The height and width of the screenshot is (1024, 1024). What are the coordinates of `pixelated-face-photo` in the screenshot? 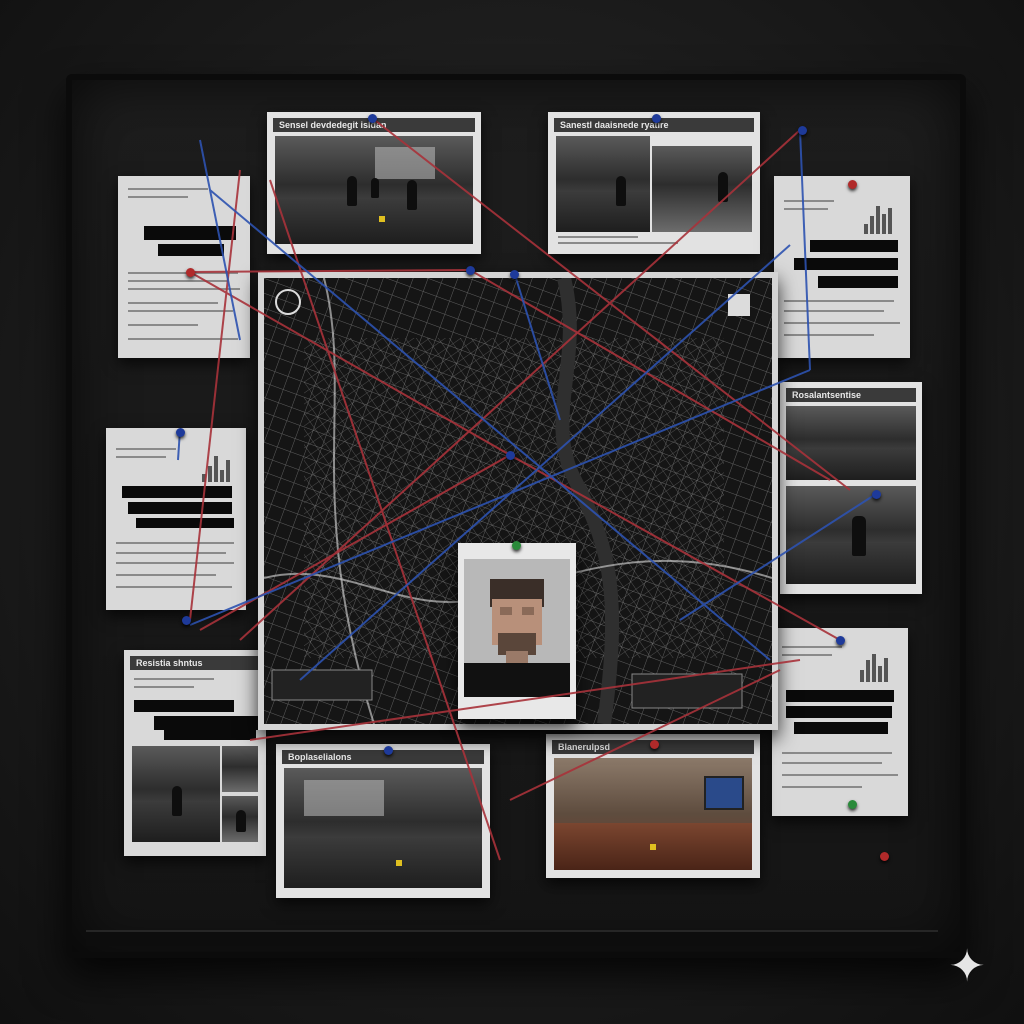 It's located at (517, 628).